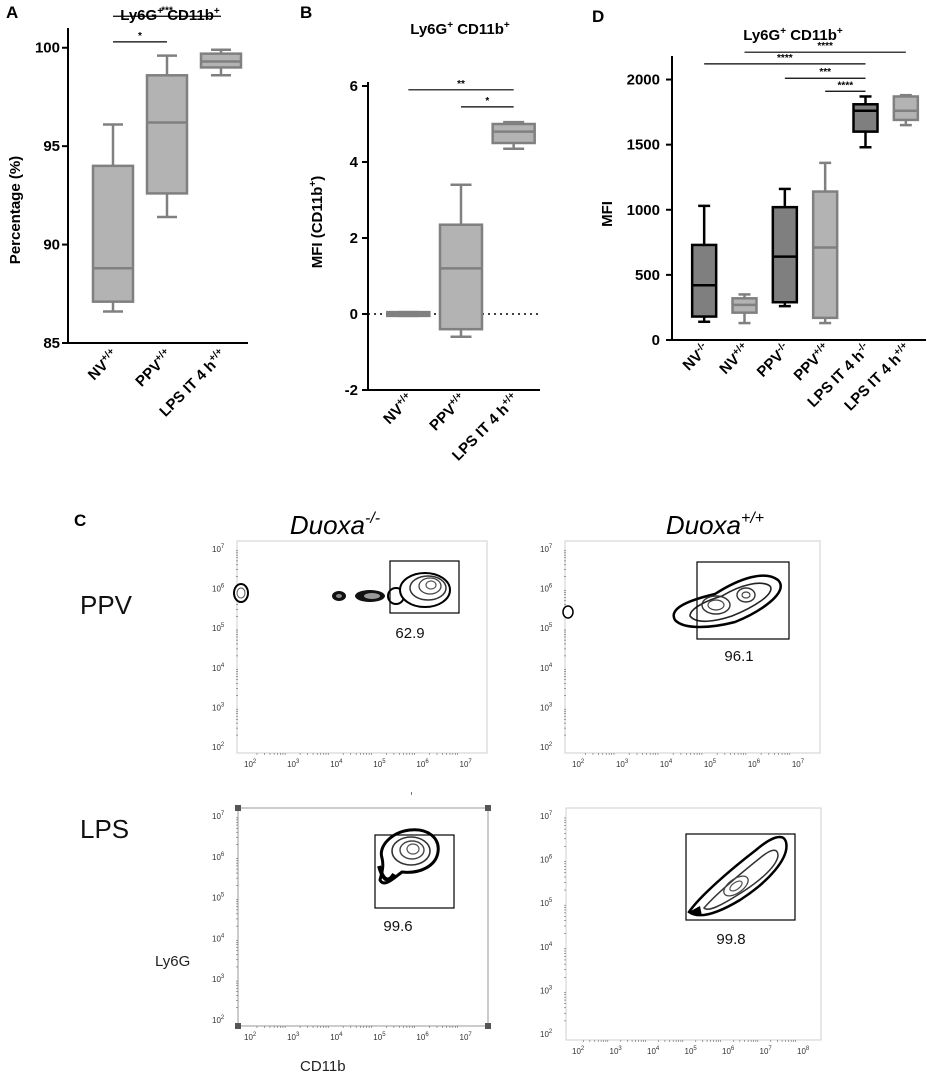 The image size is (941, 1075). What do you see at coordinates (743, 600) in the screenshot?
I see `gate-ppv-wt` at bounding box center [743, 600].